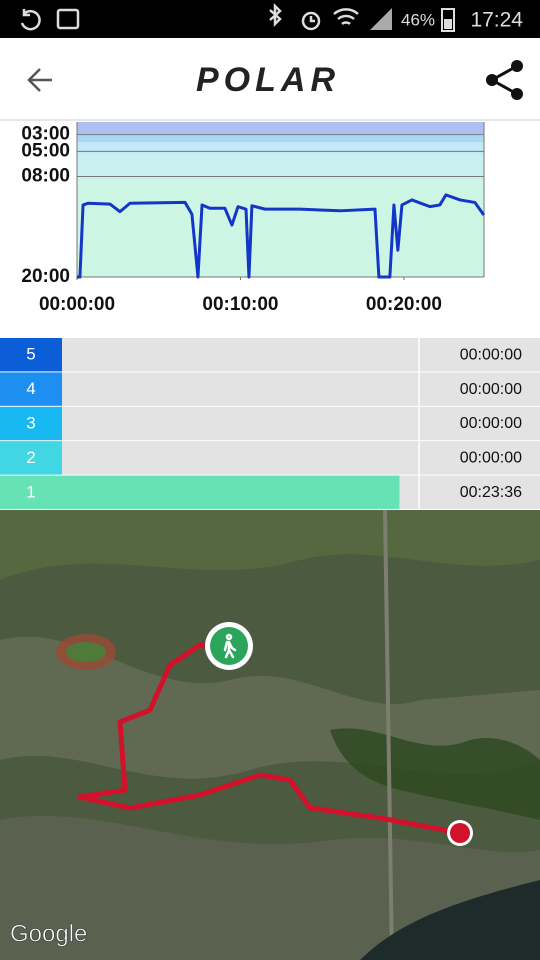 The width and height of the screenshot is (540, 960). Describe the element at coordinates (381, 19) in the screenshot. I see `signal-icon` at that location.